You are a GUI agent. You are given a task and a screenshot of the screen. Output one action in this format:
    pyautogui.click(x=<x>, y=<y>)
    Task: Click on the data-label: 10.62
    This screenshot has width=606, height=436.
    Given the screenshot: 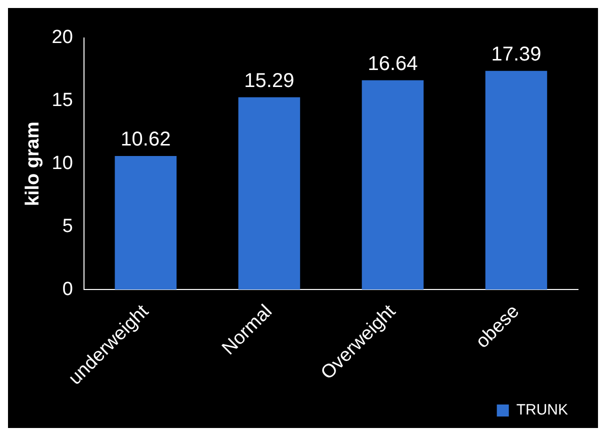 What is the action you would take?
    pyautogui.click(x=145, y=139)
    